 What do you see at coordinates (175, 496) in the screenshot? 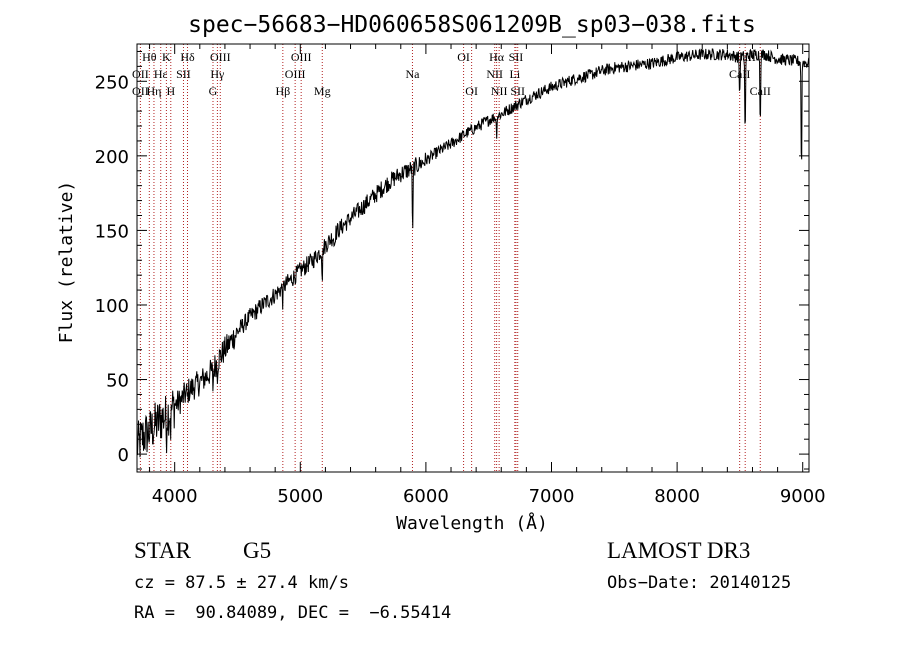
I see `x-tick-label: 4000` at bounding box center [175, 496].